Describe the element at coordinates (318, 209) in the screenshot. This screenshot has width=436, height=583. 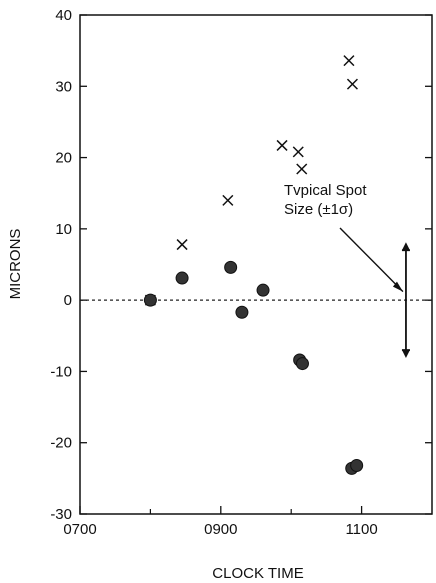
I see `annotation-line-2: Size (±1σ)` at that location.